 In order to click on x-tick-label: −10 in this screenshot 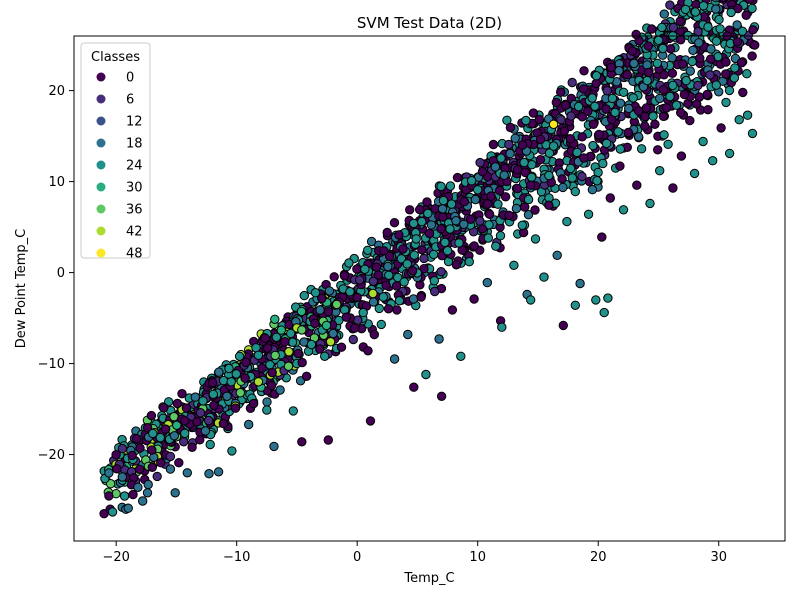, I will do `click(236, 557)`.